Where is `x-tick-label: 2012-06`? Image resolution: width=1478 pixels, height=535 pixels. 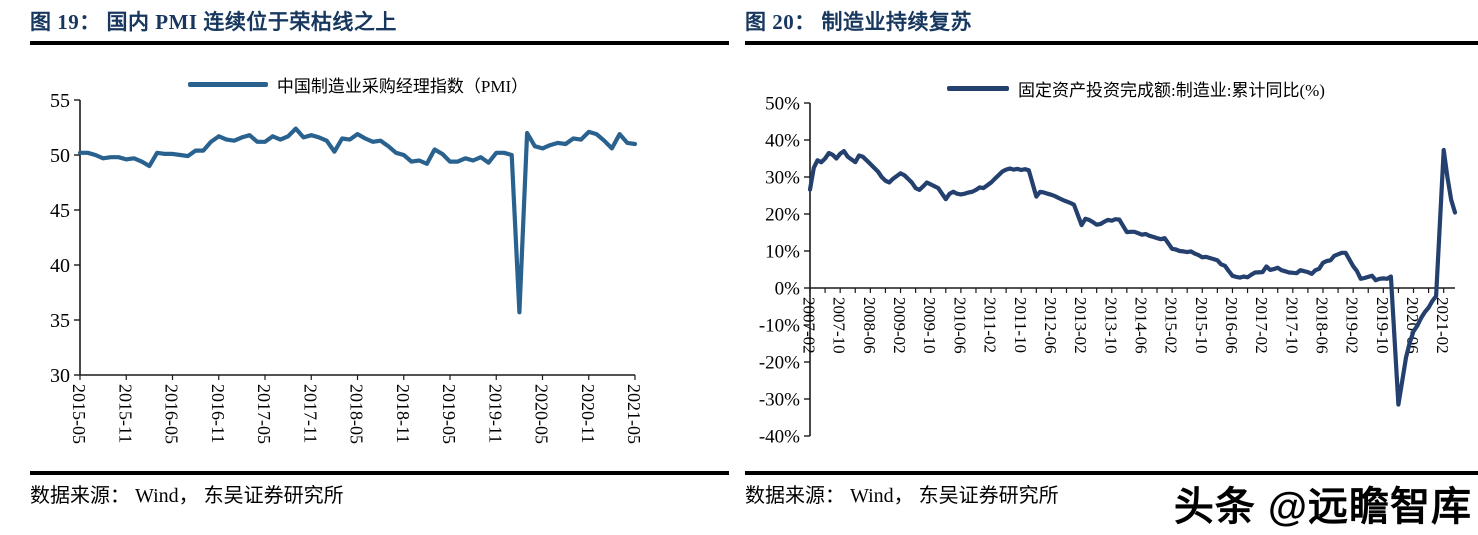 x-tick-label: 2012-06 is located at coordinates (1050, 325).